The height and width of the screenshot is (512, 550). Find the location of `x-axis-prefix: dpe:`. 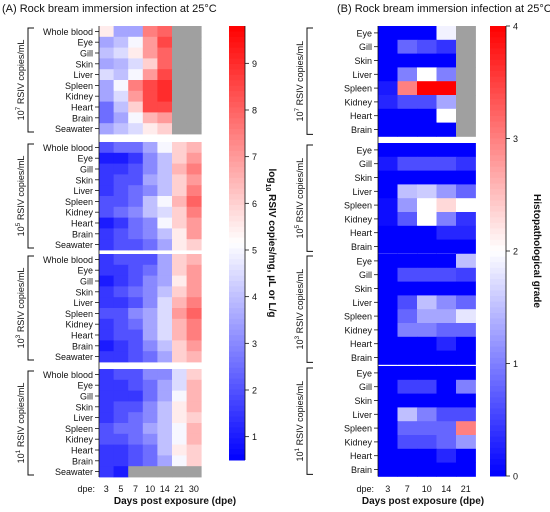

x-axis-prefix: dpe: is located at coordinates (365, 489).